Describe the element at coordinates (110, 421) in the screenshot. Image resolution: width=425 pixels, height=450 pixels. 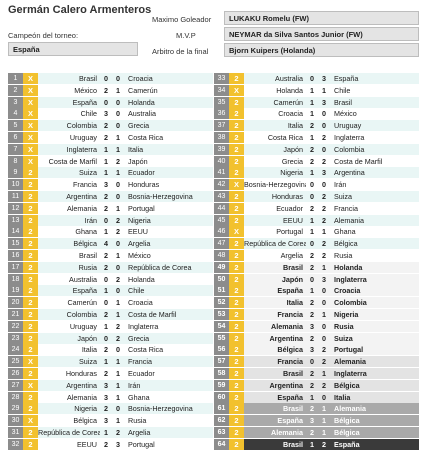
I see `match-row: 30 X Bélgica 3 1 Rusia` at that location.